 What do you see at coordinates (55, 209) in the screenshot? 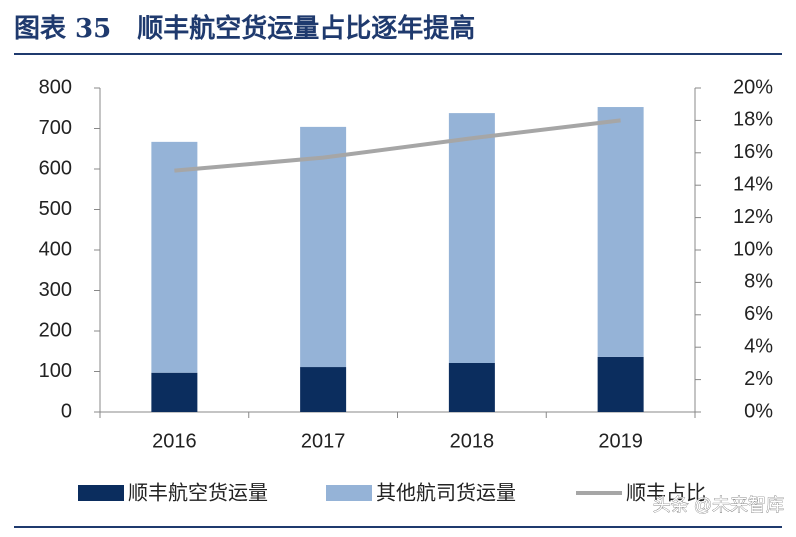
I see `y-tick-label: 500` at bounding box center [55, 209].